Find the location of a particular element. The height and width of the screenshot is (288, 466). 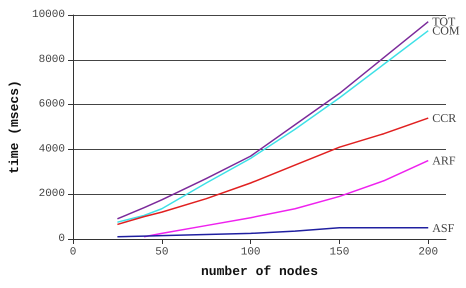

y-tick-label: 6000 is located at coordinates (51, 104).